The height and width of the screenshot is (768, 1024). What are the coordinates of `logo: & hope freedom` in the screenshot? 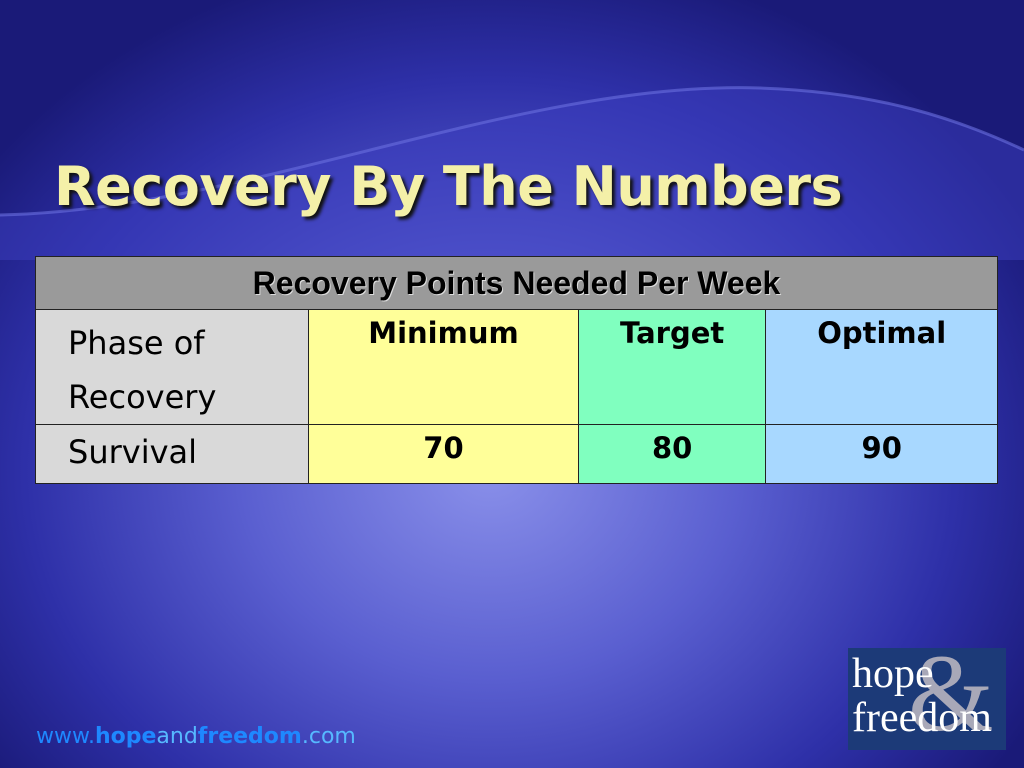 It's located at (927, 699).